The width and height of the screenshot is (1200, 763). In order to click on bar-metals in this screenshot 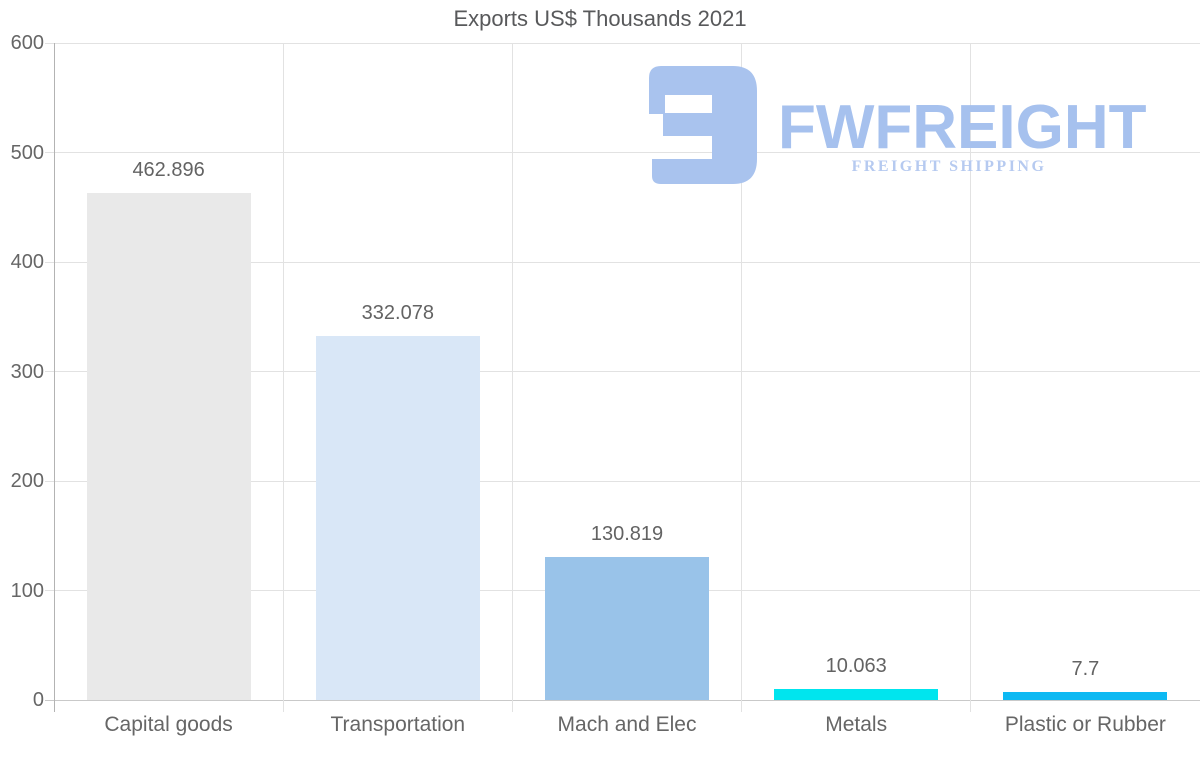, I will do `click(856, 694)`.